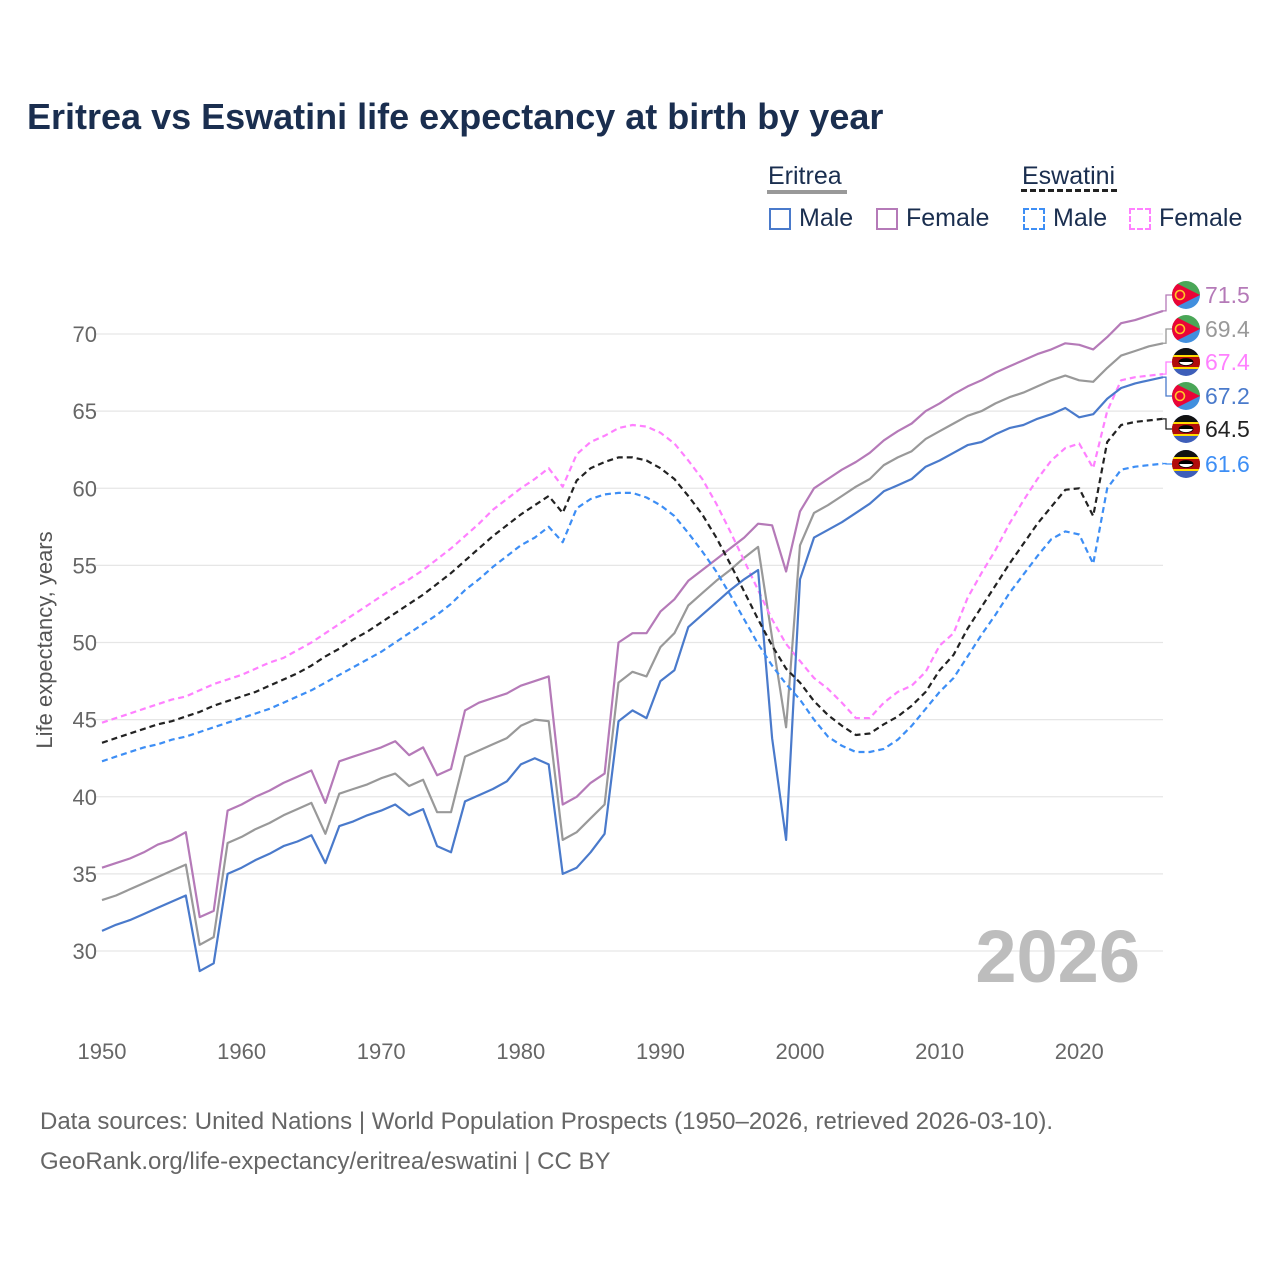  What do you see at coordinates (102, 1051) in the screenshot?
I see `x-tick-label: 1950` at bounding box center [102, 1051].